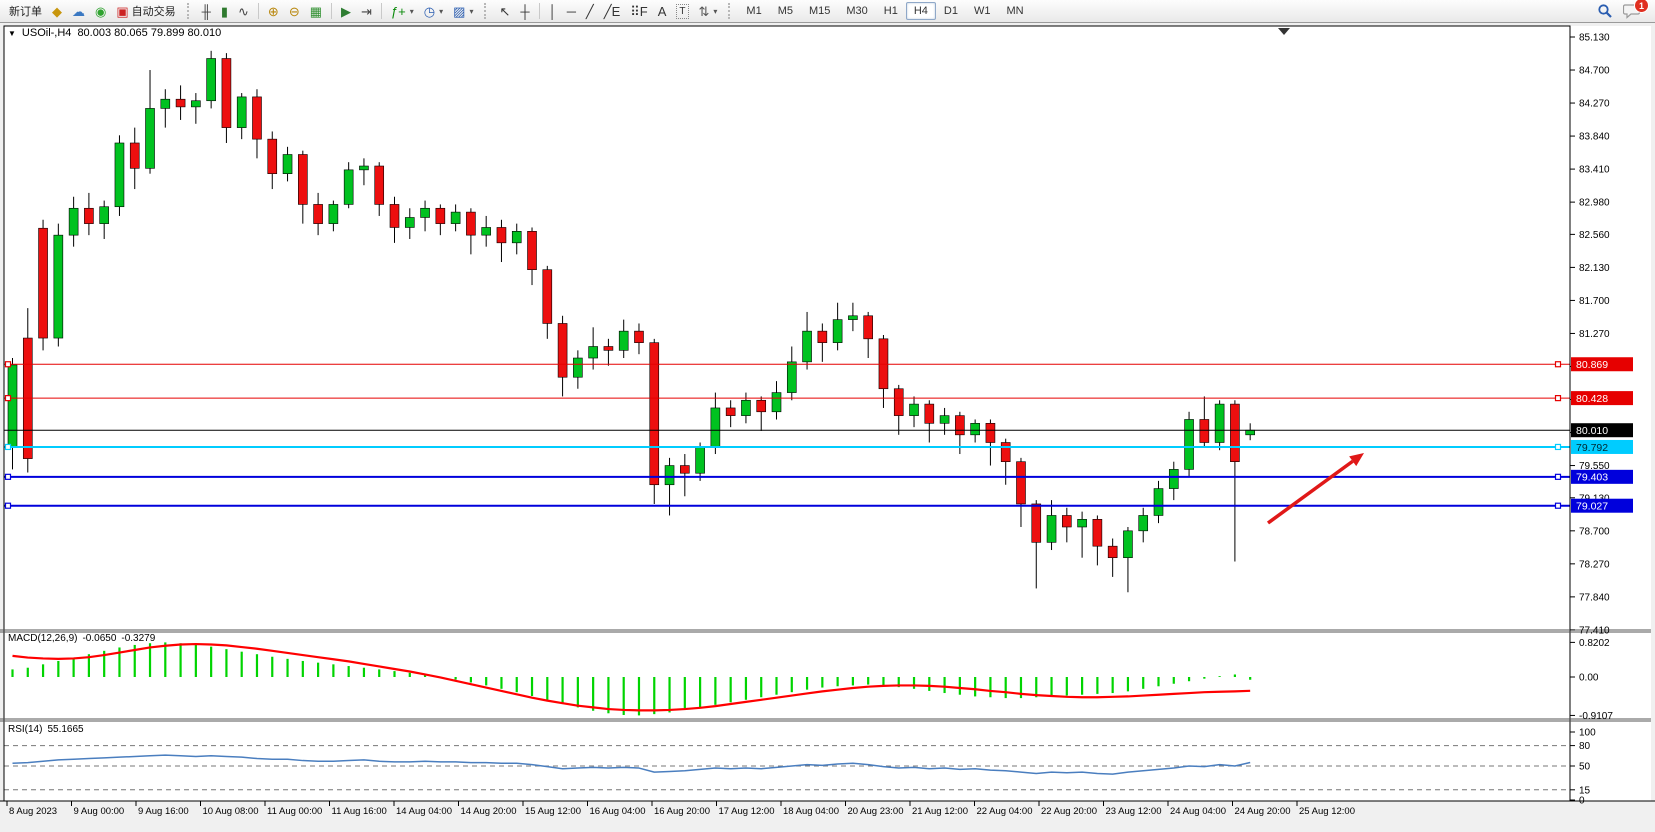  Describe the element at coordinates (12, 33) in the screenshot. I see `chart-collapse-icon: ▼` at that location.